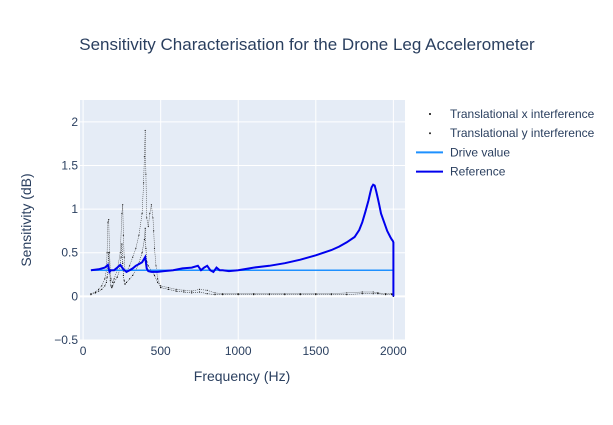 The image size is (613, 425). I want to click on series-line, so click(242, 240).